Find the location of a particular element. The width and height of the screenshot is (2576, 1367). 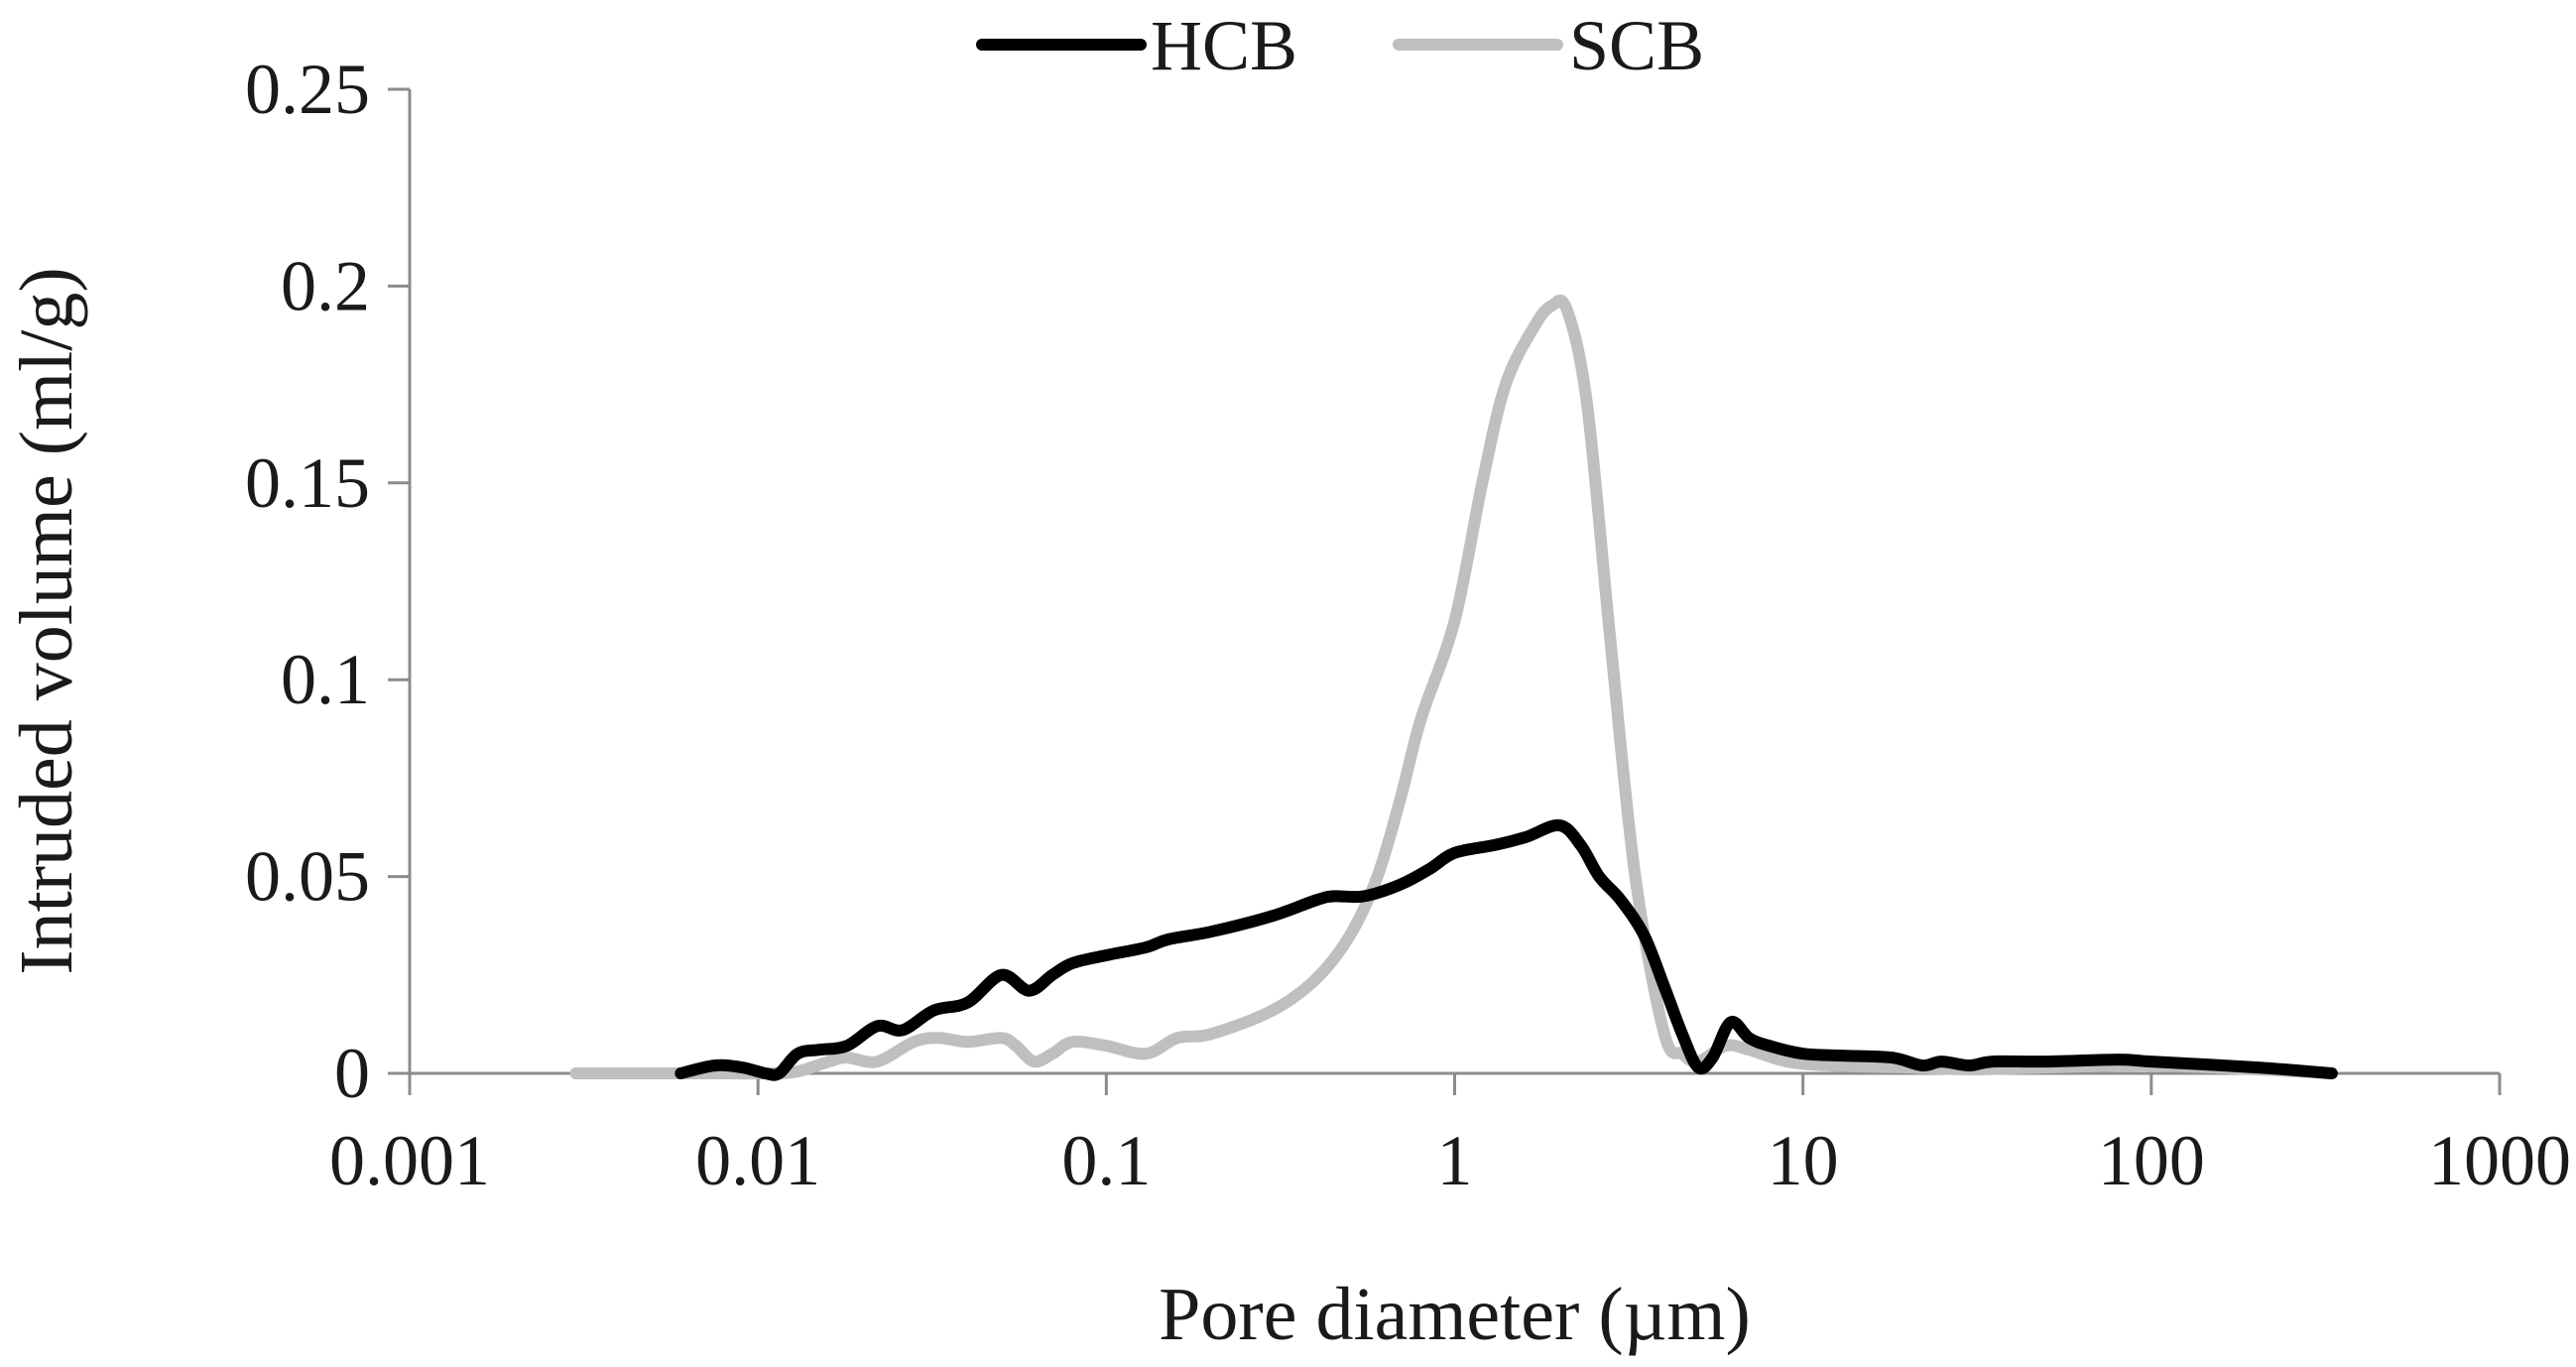

y-tick-label: 0.05 is located at coordinates (307, 877).